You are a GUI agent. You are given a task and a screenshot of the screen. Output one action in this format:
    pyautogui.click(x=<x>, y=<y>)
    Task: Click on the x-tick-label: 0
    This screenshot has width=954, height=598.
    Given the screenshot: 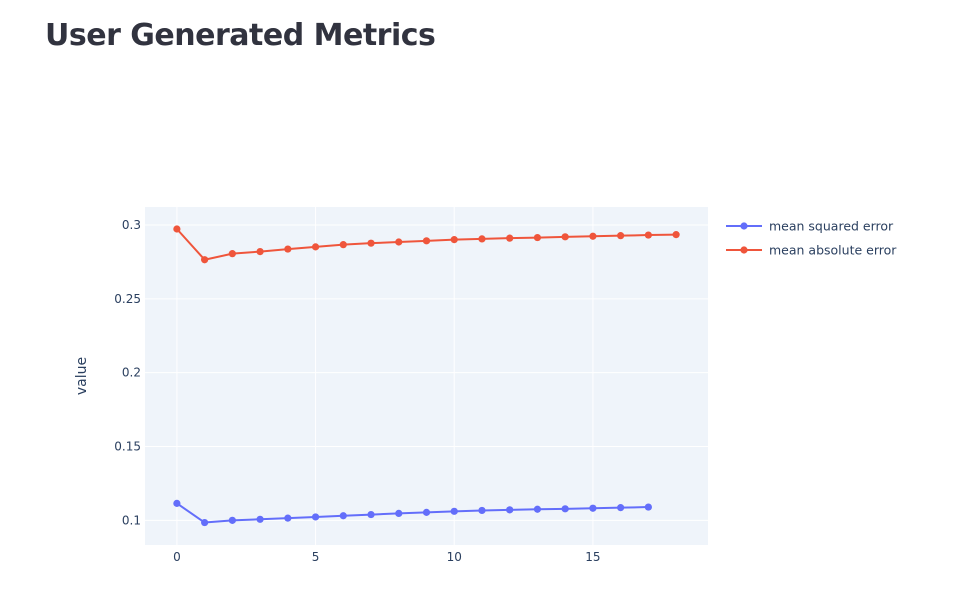 What is the action you would take?
    pyautogui.click(x=177, y=557)
    